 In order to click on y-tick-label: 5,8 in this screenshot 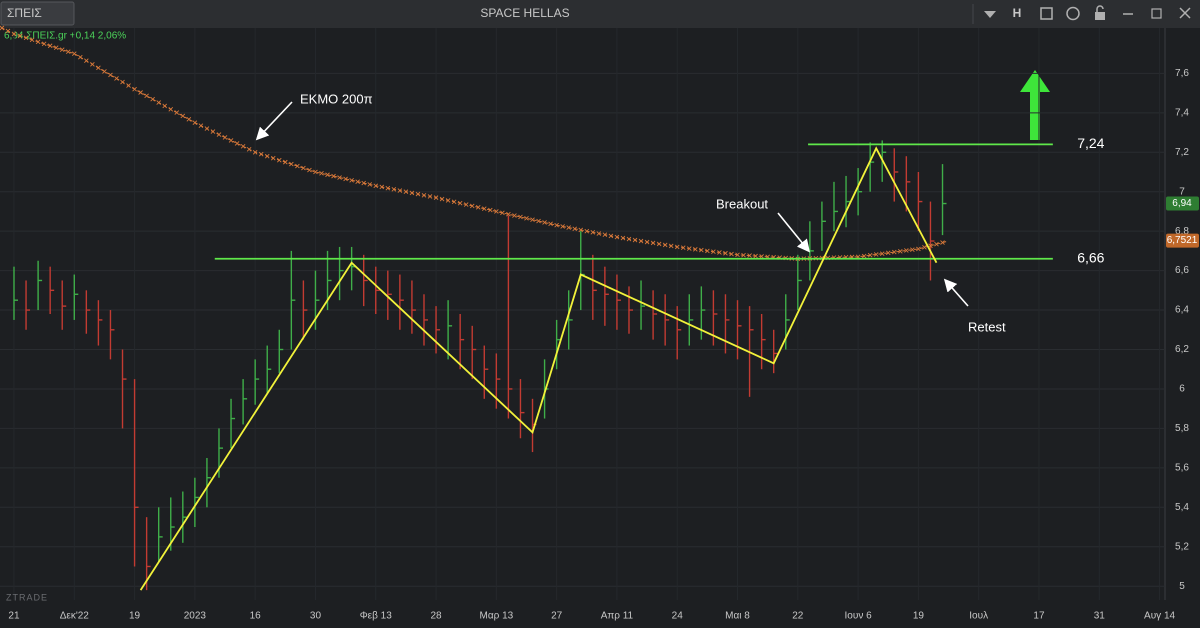, I will do `click(1182, 428)`.